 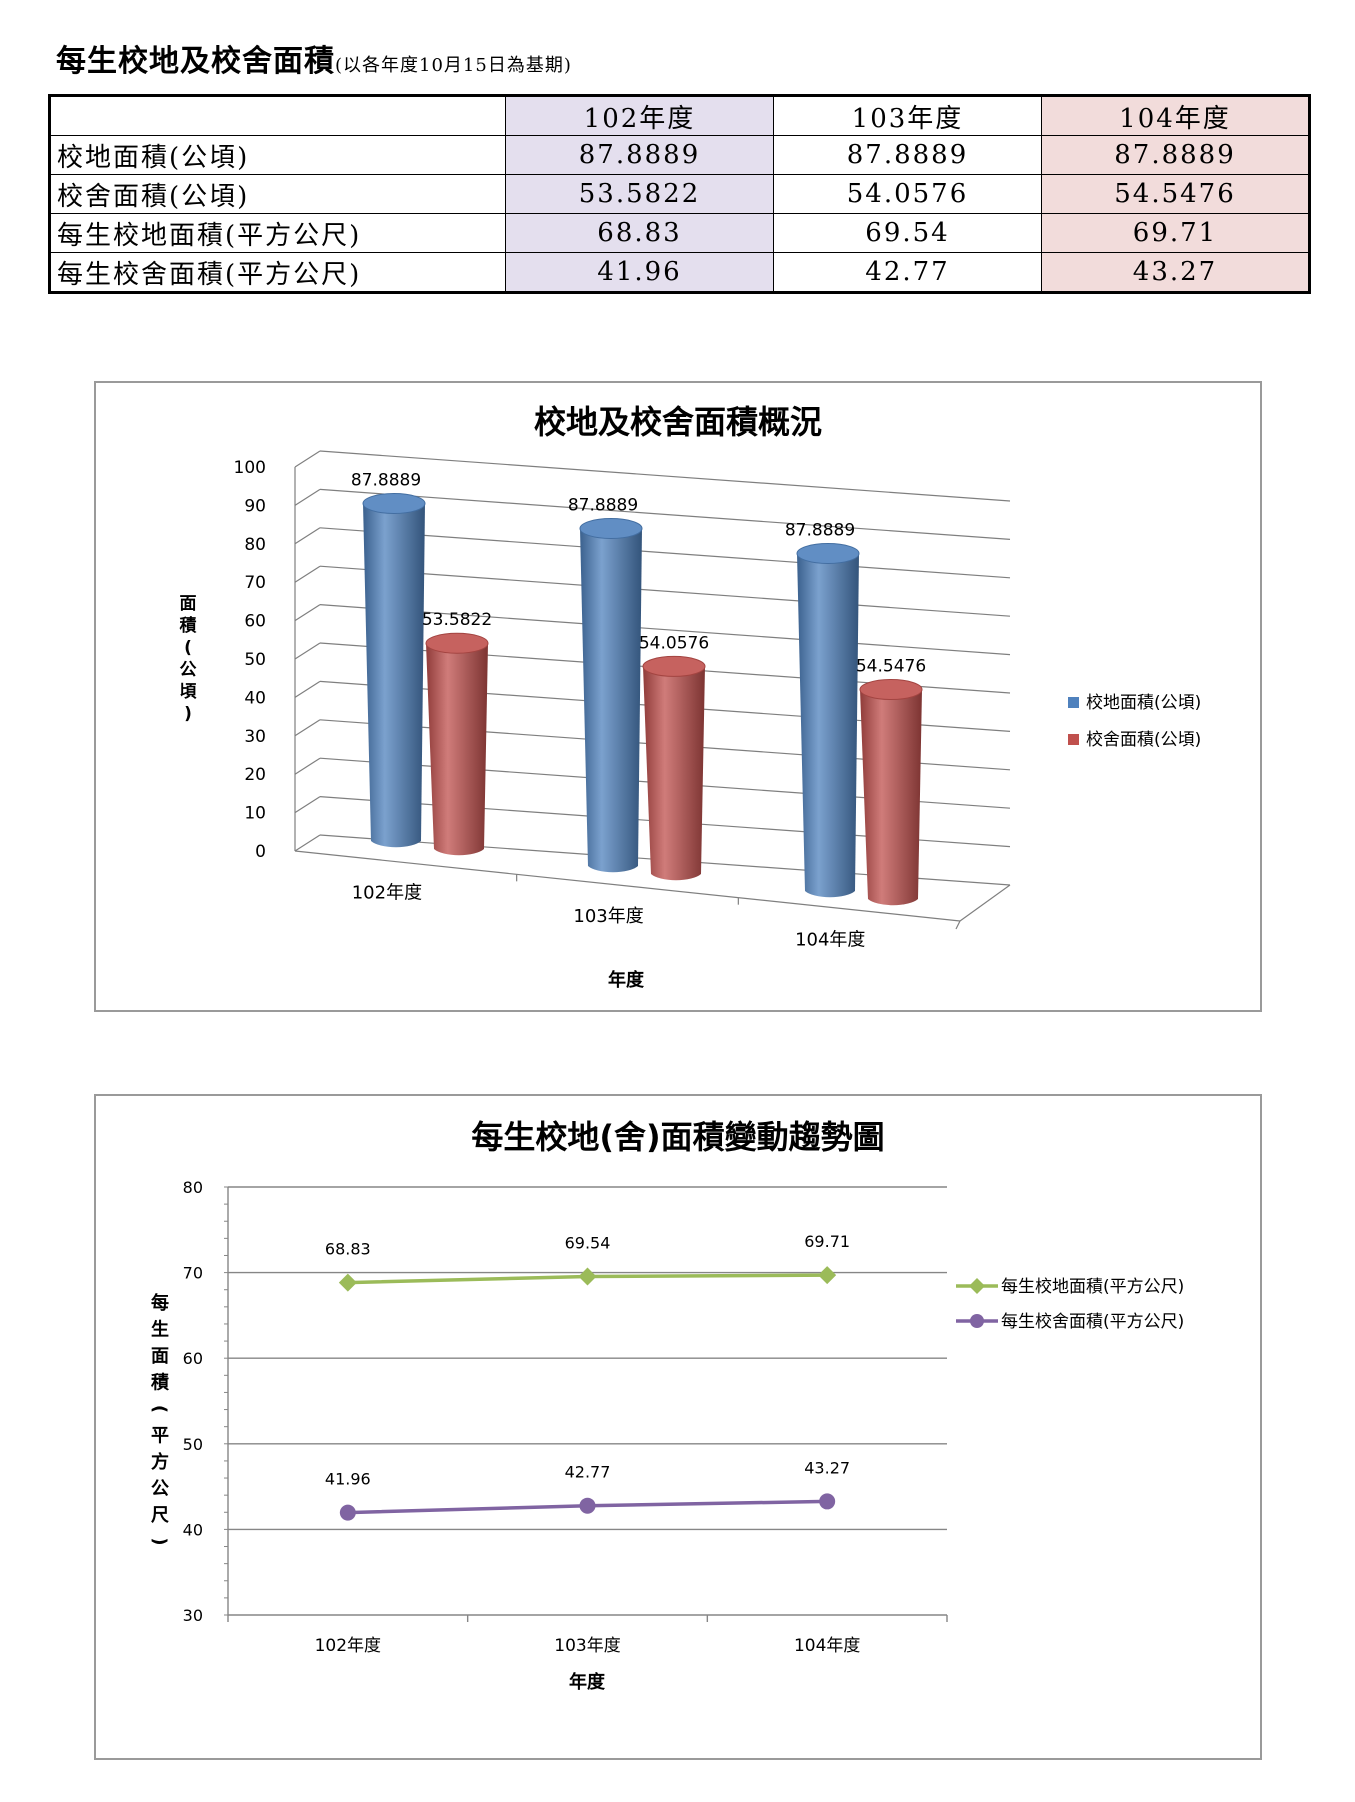 I want to click on document-title-main: 每生校地及校舍面積, so click(x=195, y=61).